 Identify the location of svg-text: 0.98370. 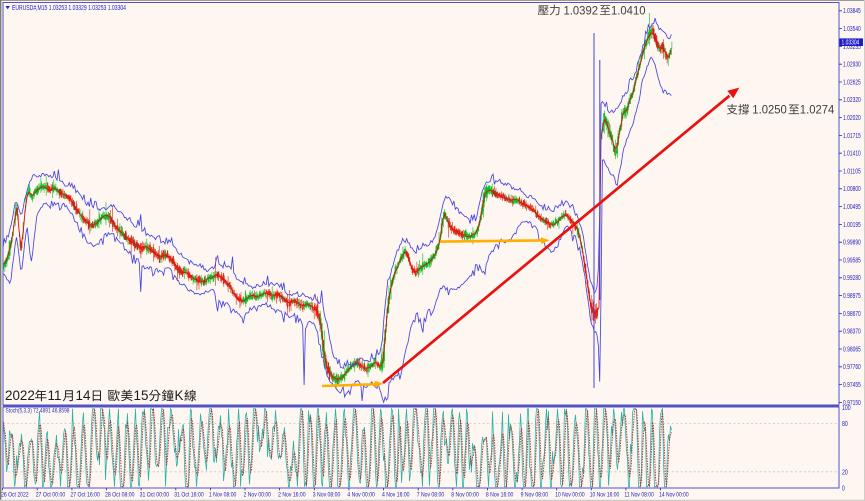
(852, 332).